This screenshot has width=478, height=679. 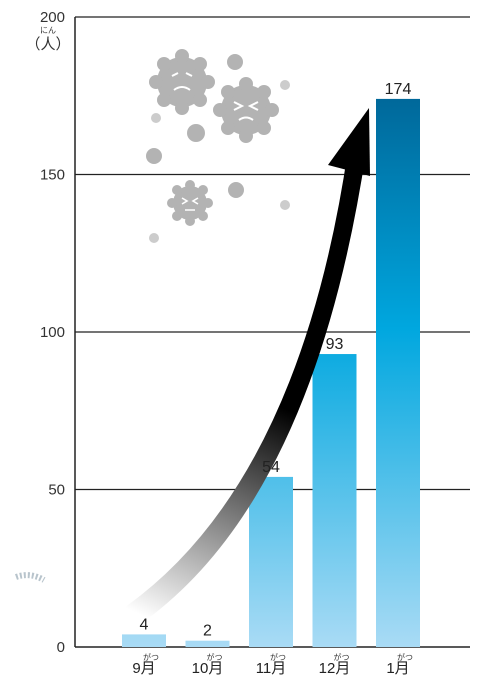 I want to click on y-axis-unit: （人）, so click(x=47, y=44).